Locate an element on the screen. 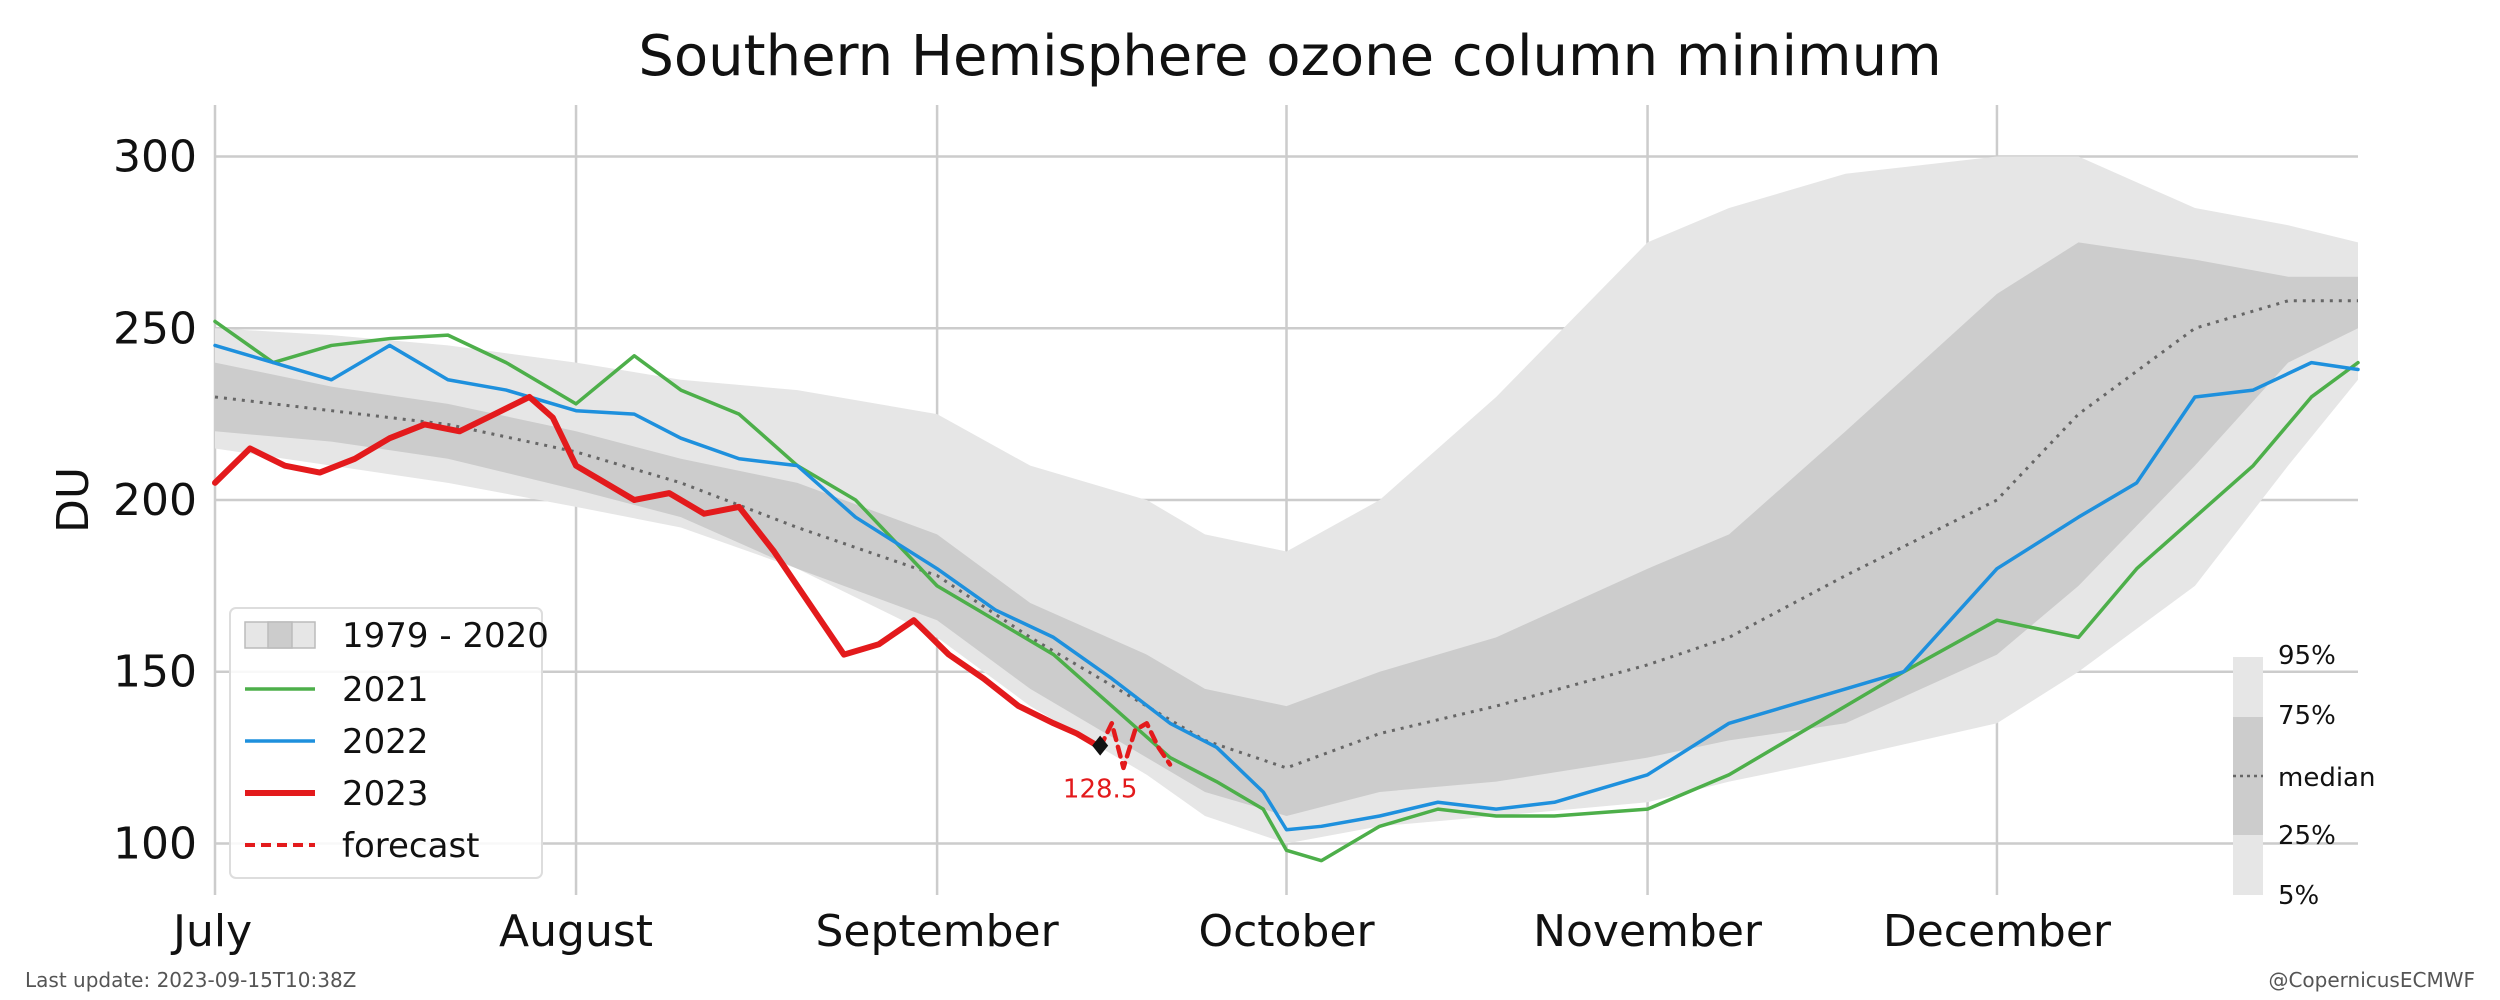 The height and width of the screenshot is (1000, 2500). legend-label-2021: 2021 is located at coordinates (385, 690).